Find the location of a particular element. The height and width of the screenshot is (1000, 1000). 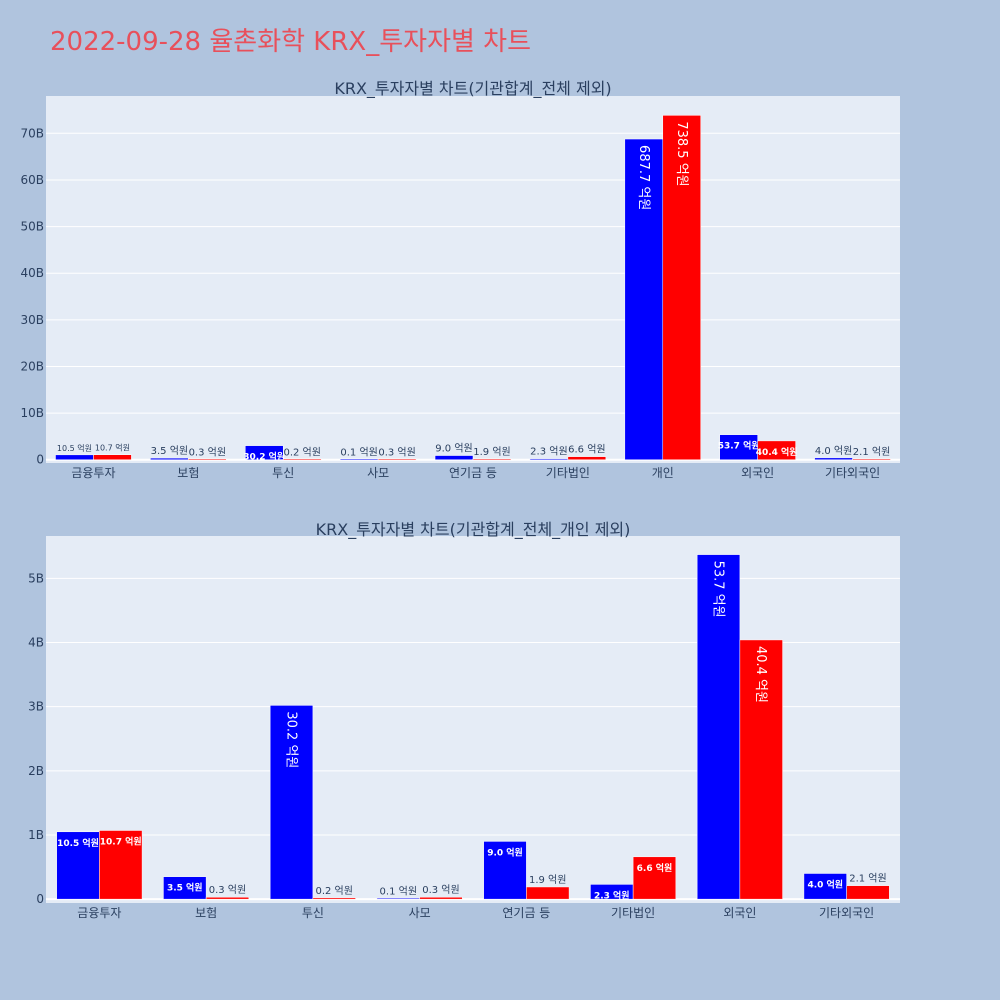

y-tick-label: 40B is located at coordinates (32, 273).